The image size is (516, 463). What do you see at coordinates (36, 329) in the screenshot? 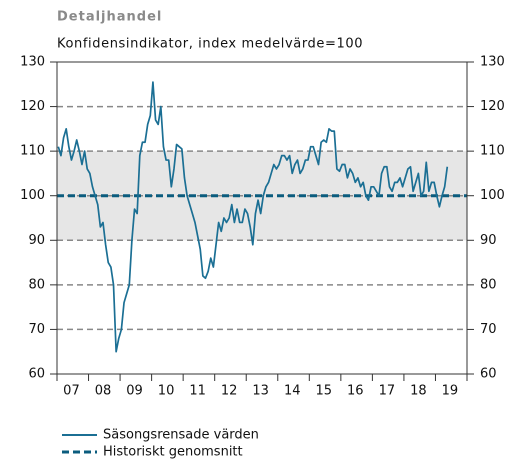
I see `y-tick-label: 70` at bounding box center [36, 329].